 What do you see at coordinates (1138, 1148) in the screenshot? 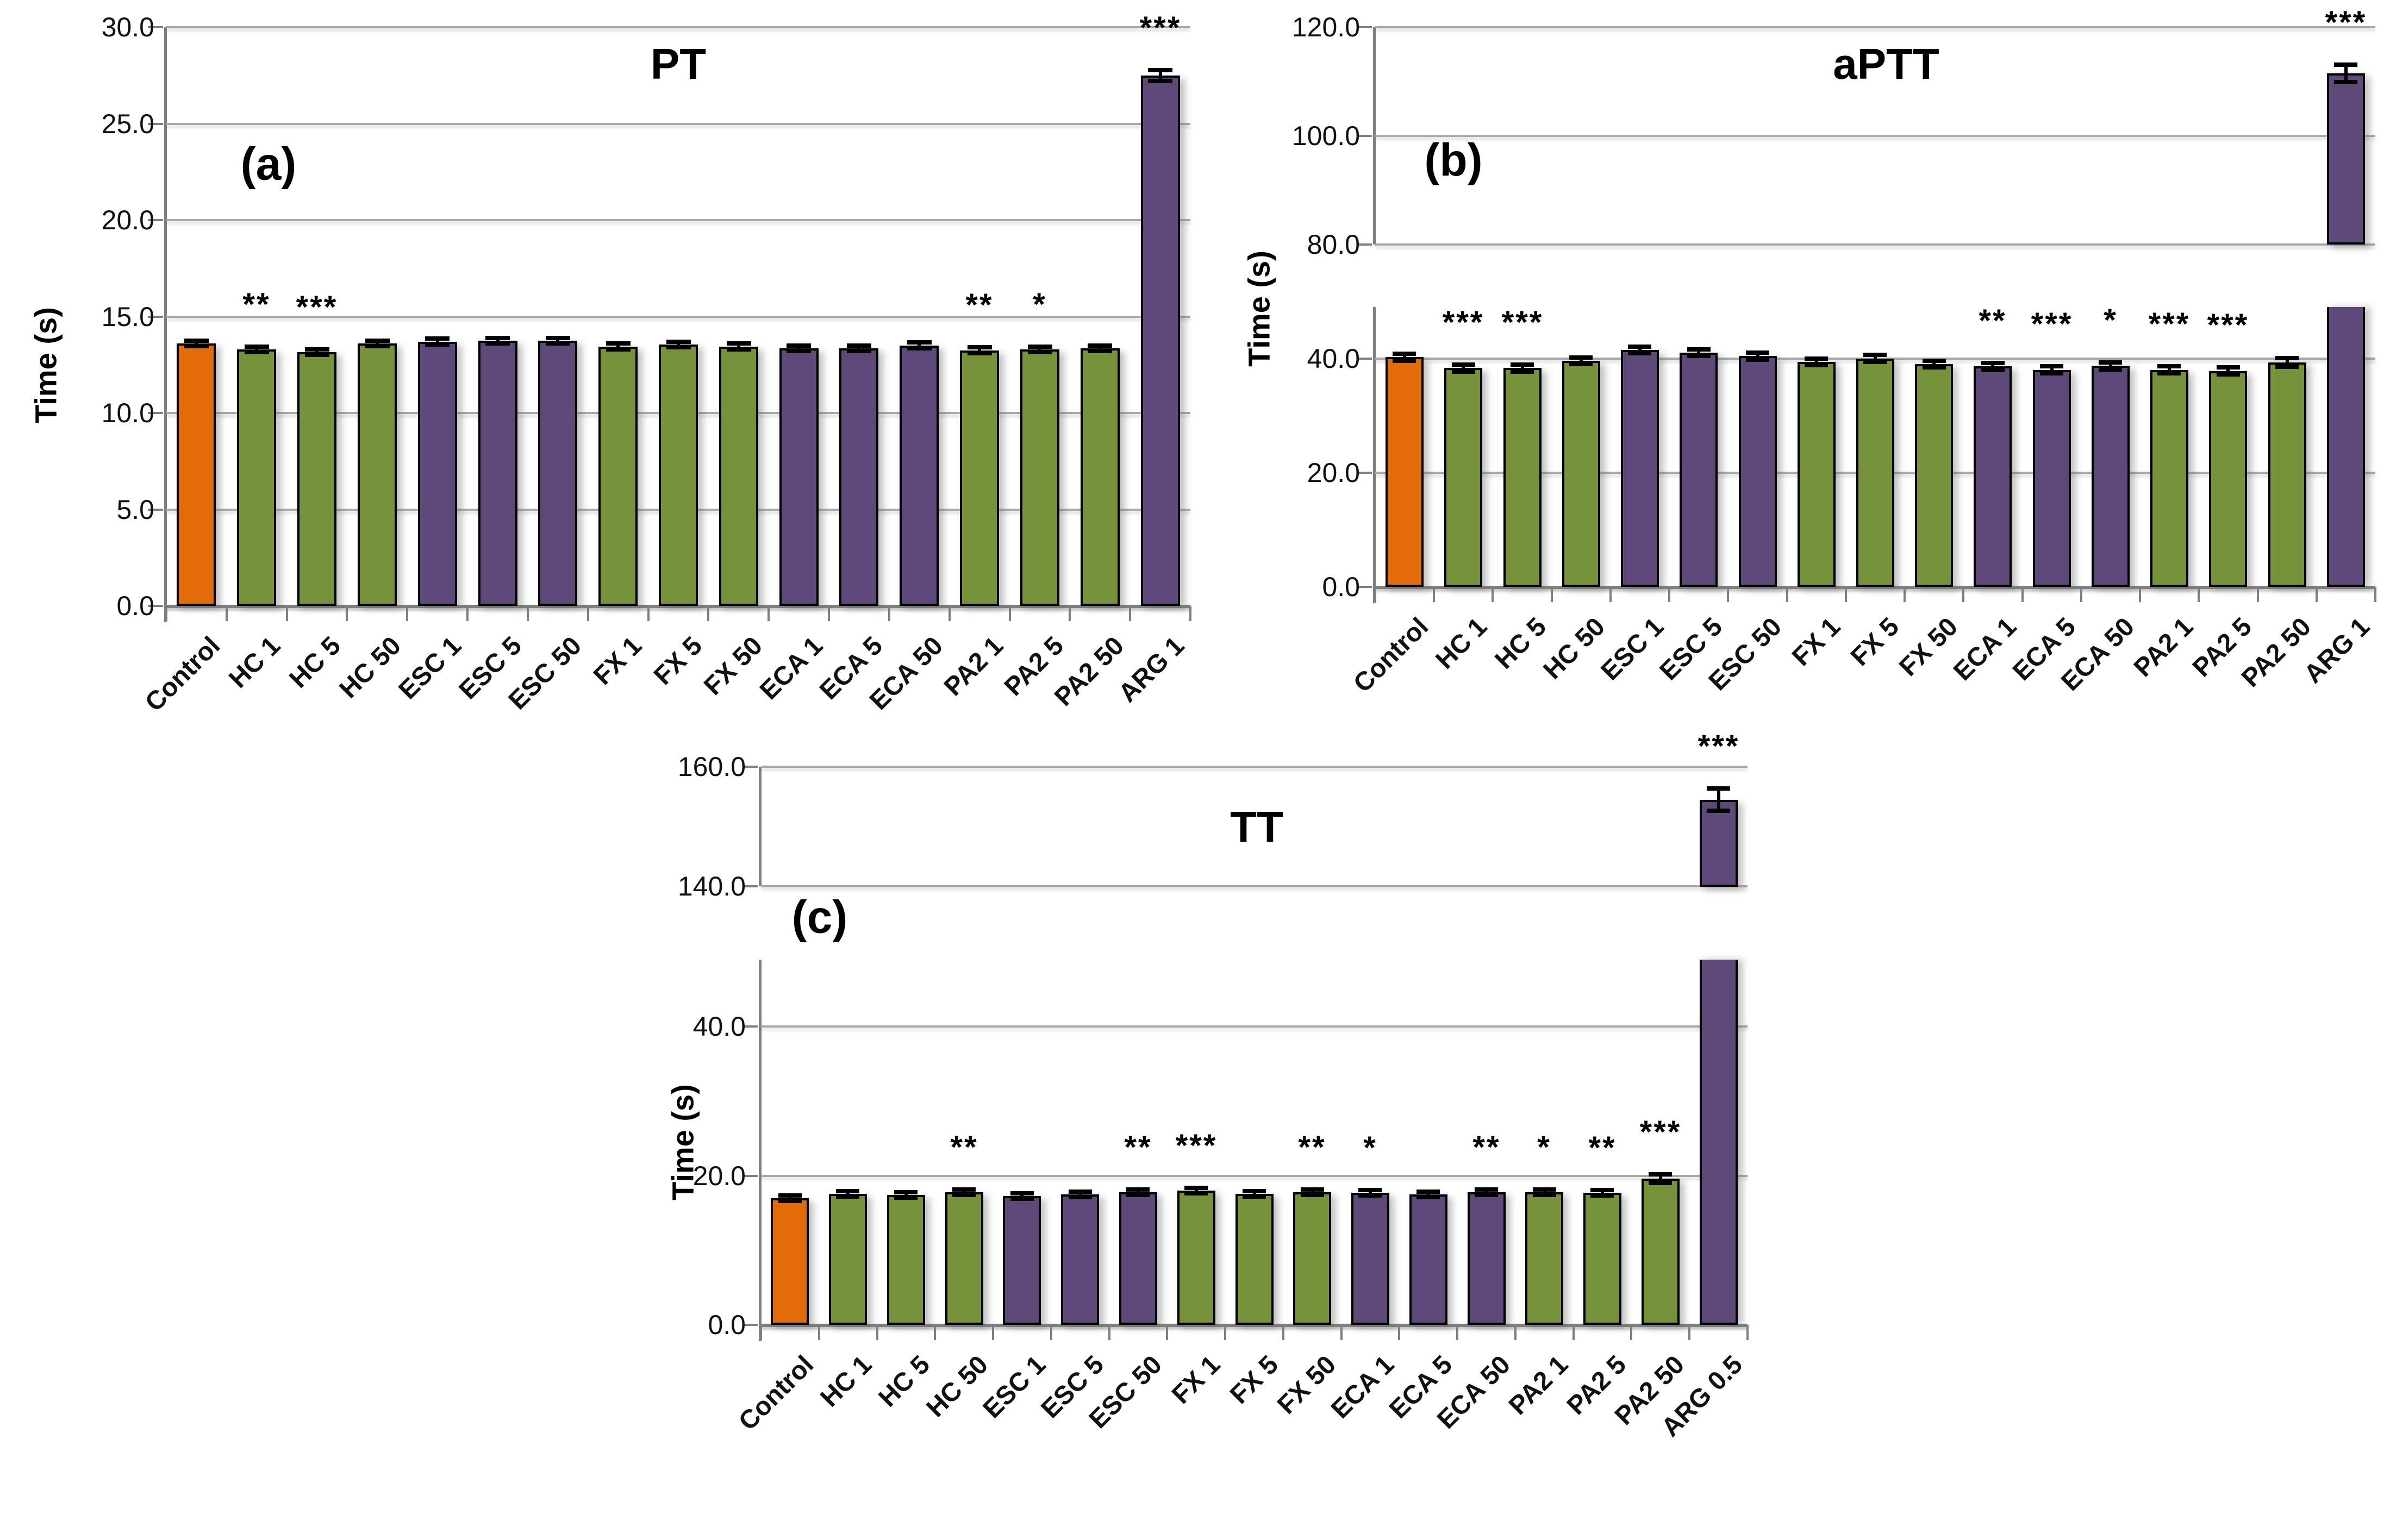
I see `significance-marker: **` at bounding box center [1138, 1148].